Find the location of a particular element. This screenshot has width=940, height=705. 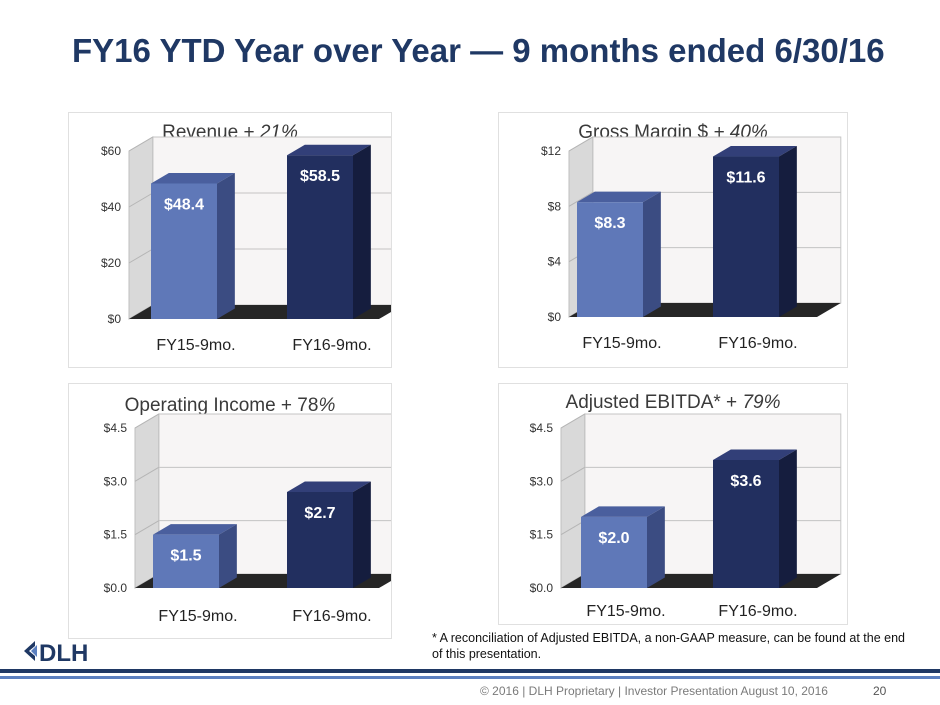

bar-value-label: $1.5 is located at coordinates (185, 556).